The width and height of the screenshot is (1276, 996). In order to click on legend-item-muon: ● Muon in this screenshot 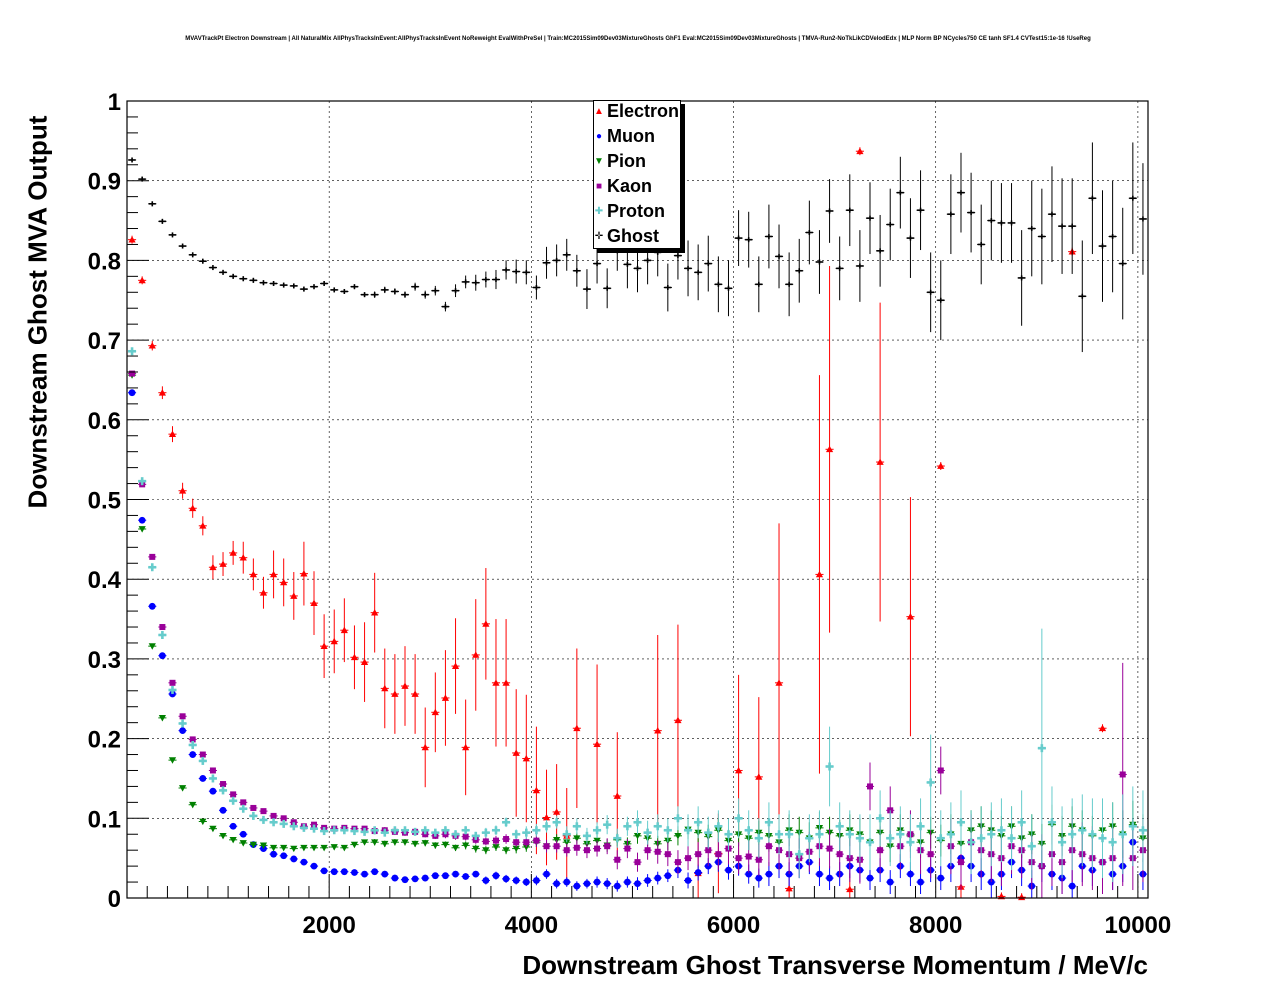, I will do `click(637, 136)`.